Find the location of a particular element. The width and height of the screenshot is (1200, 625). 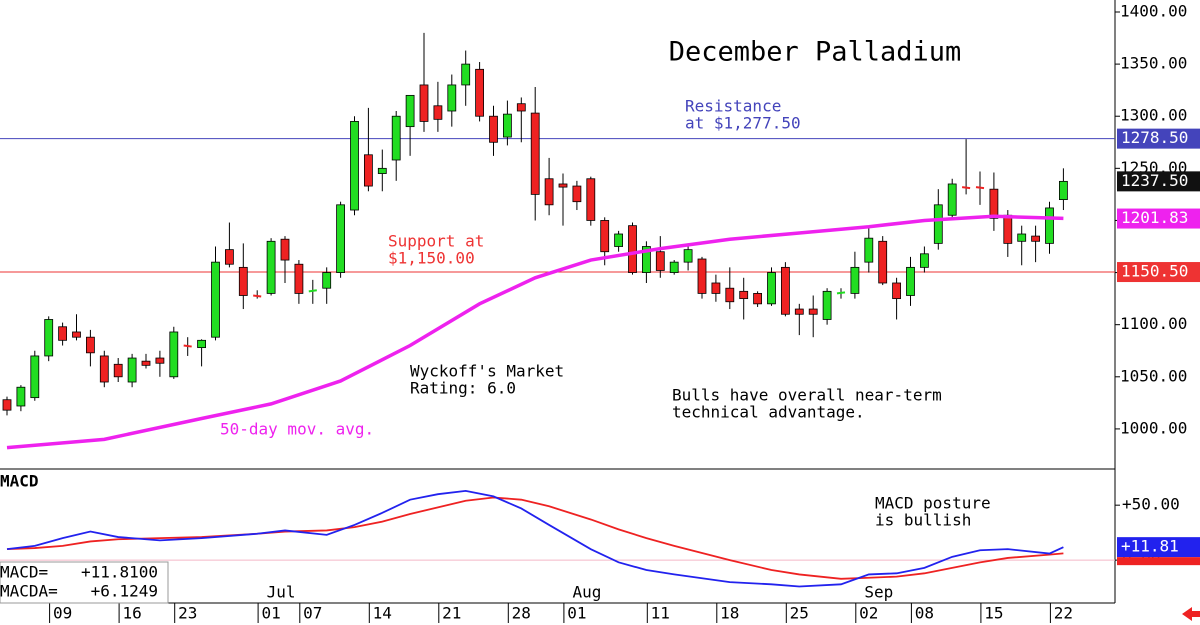

level-annotation: $1,150.00 is located at coordinates (431, 258).